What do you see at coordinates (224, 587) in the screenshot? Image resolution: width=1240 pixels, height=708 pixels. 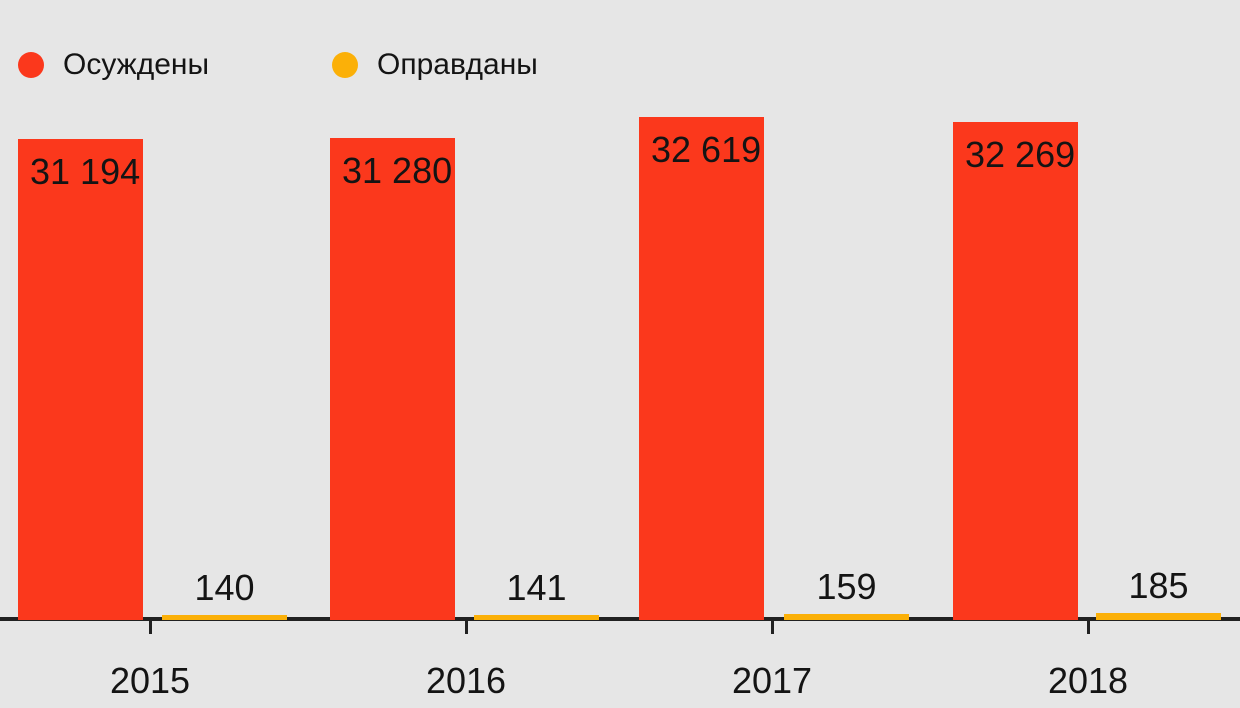 I see `bar-label-acquitted-2015: 140` at bounding box center [224, 587].